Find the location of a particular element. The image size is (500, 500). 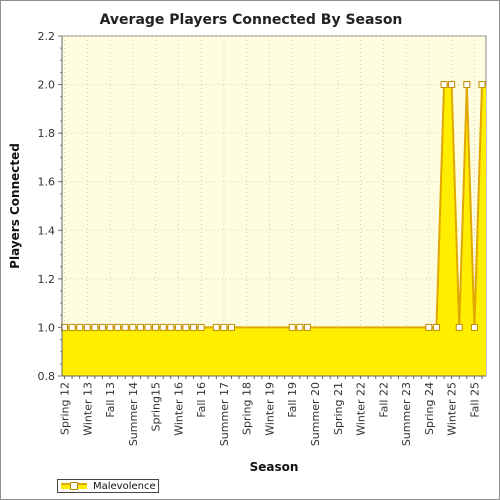

y-tick-label: 2.2 is located at coordinates (47, 36).